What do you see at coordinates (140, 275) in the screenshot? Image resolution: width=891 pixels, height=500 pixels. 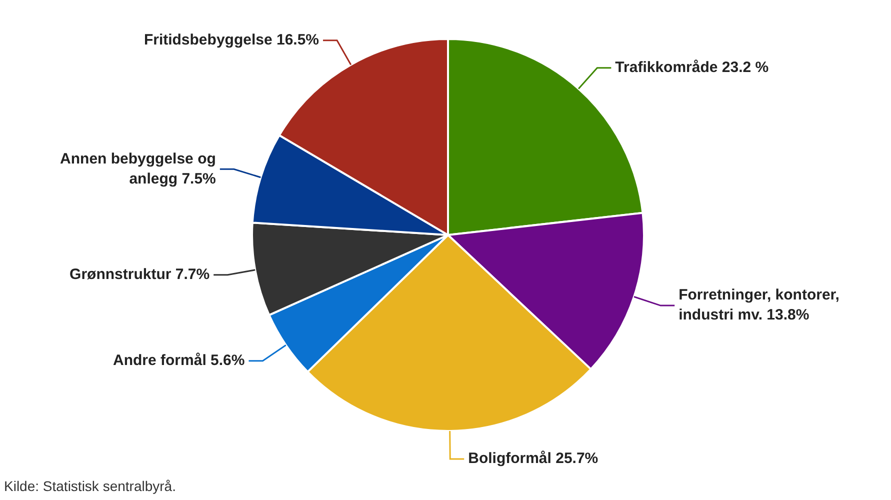 I see `slice-label: Grønnstruktur 7.7%` at bounding box center [140, 275].